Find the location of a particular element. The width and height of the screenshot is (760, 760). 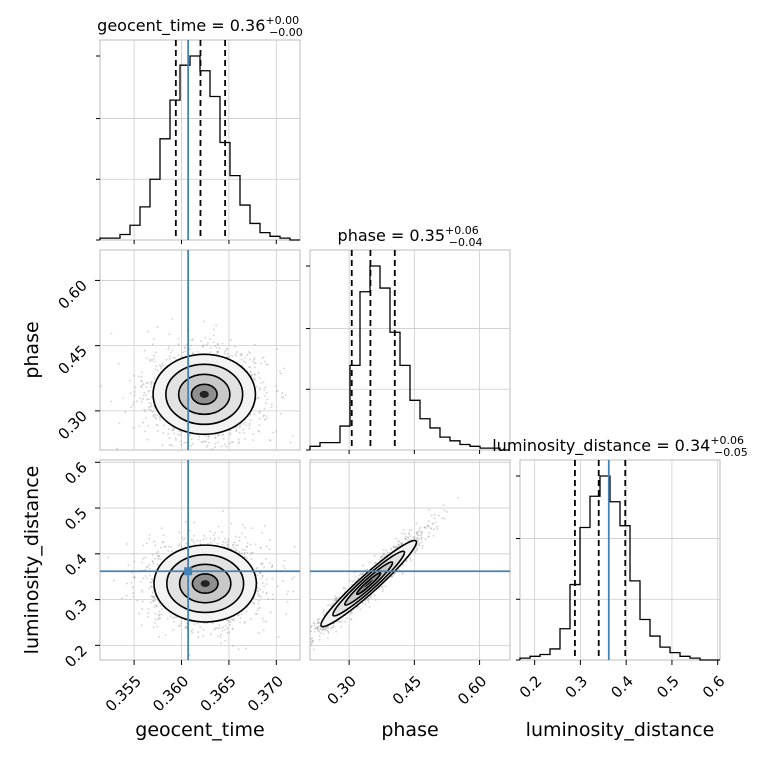

y-tick-label: 0.45 is located at coordinates (72, 360).